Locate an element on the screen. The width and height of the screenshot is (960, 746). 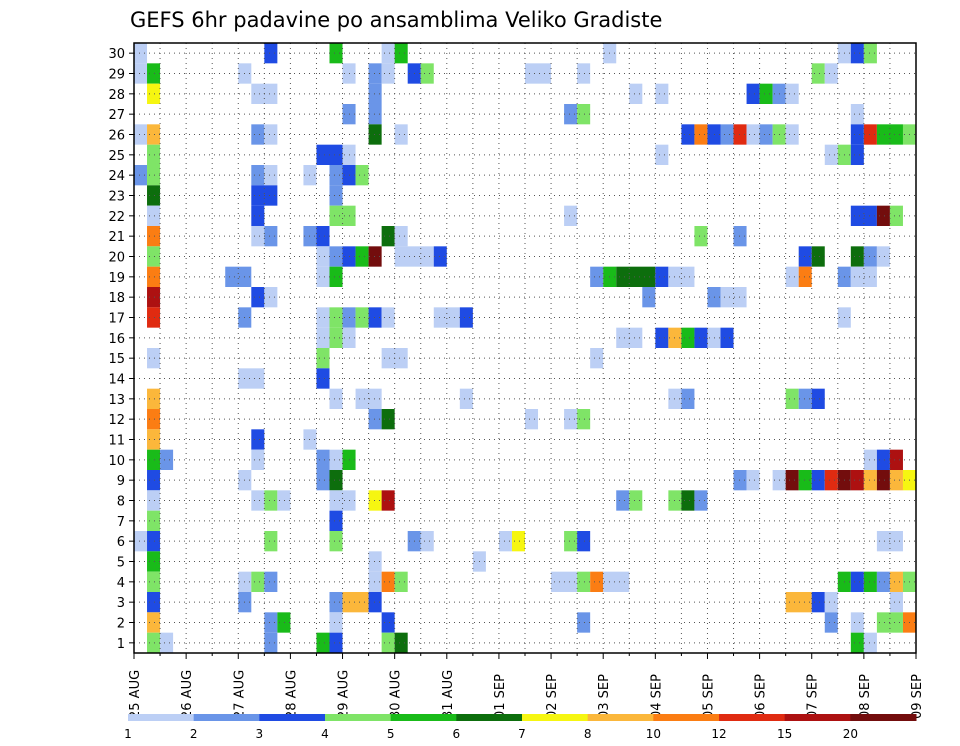
y-tick-label: 16 is located at coordinates (116, 339).